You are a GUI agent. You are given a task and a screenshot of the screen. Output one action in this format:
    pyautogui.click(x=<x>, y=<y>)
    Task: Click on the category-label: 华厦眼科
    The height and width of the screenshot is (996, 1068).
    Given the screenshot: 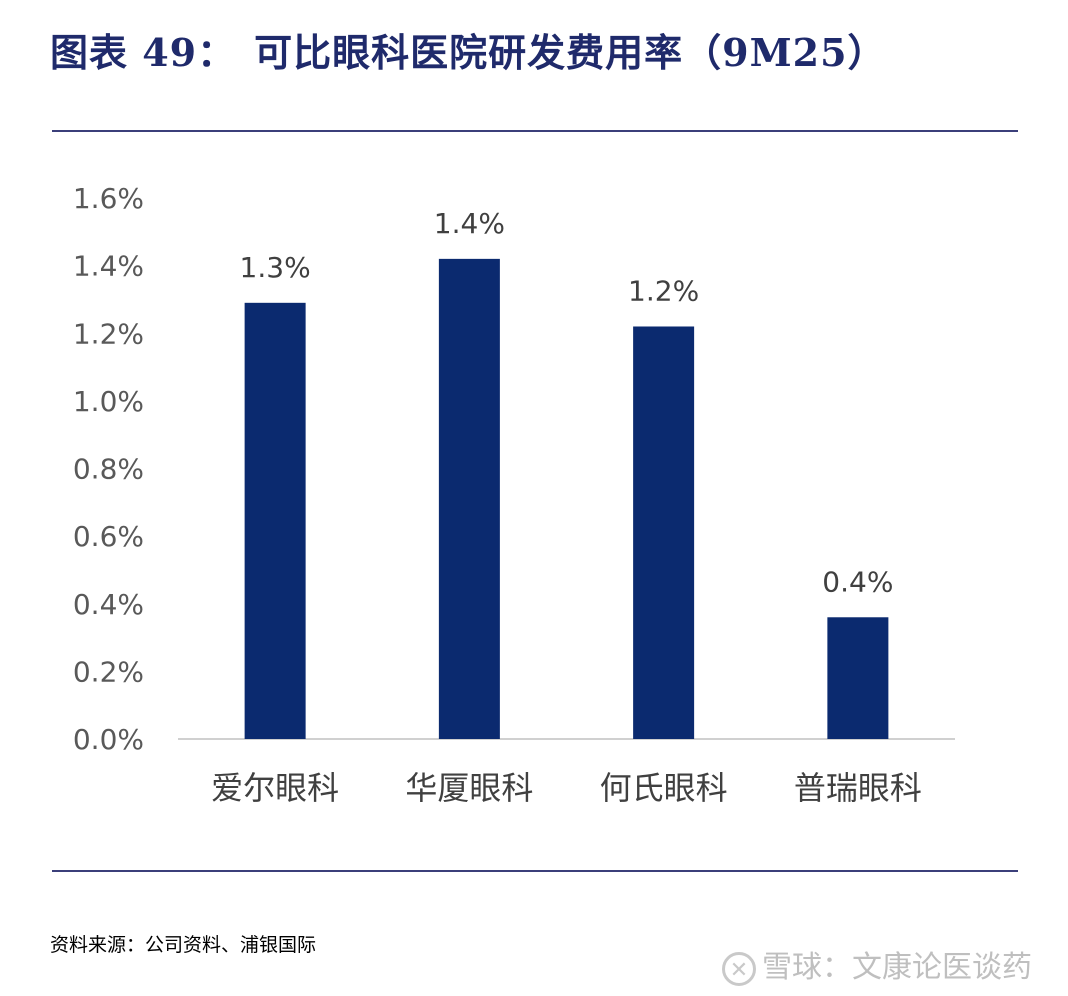 What is the action you would take?
    pyautogui.click(x=469, y=788)
    